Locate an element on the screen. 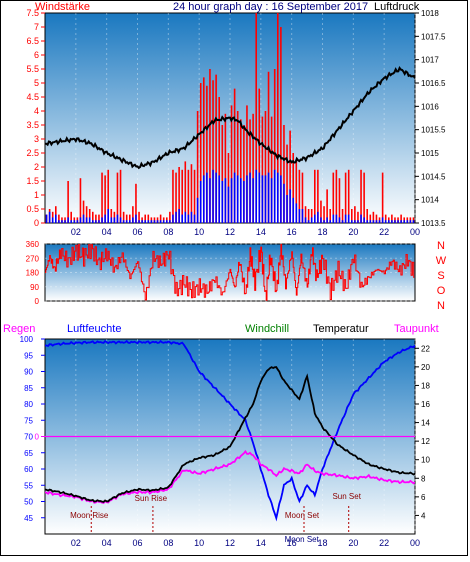 The width and height of the screenshot is (470, 562). dewpoint-label: Taupunkt is located at coordinates (416, 329).